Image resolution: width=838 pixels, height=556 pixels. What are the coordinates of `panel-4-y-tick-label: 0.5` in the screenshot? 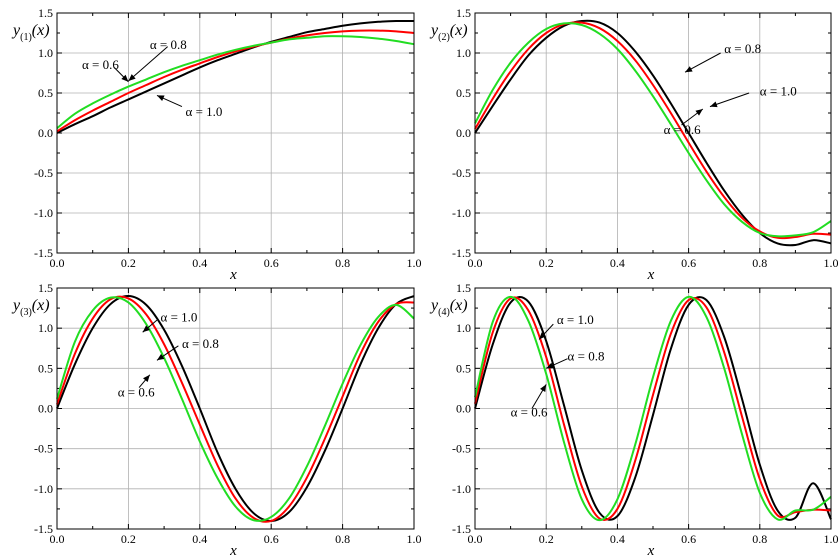 It's located at (463, 368).